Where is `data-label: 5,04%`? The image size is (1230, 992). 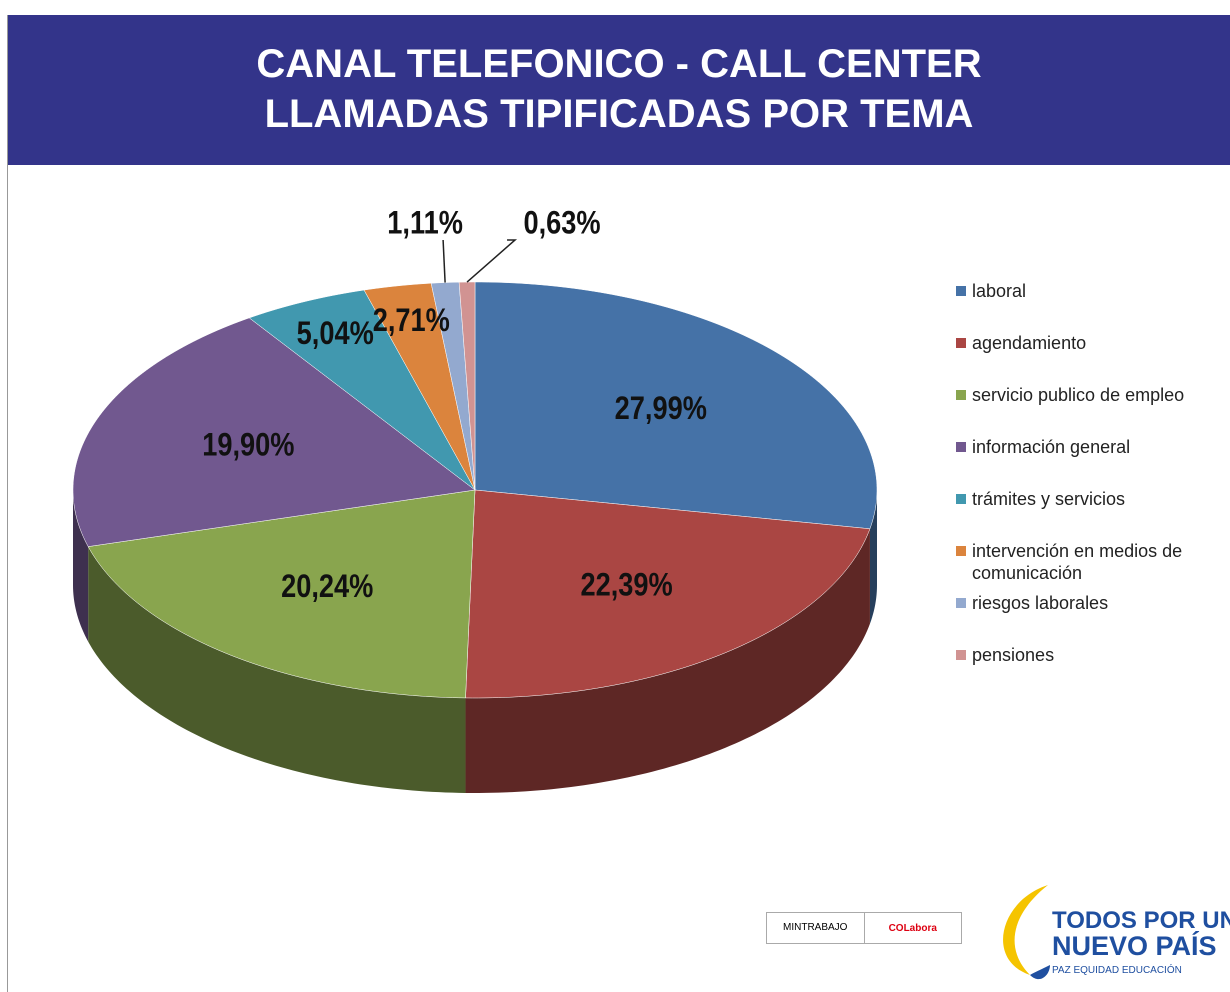
data-label: 5,04% is located at coordinates (335, 334).